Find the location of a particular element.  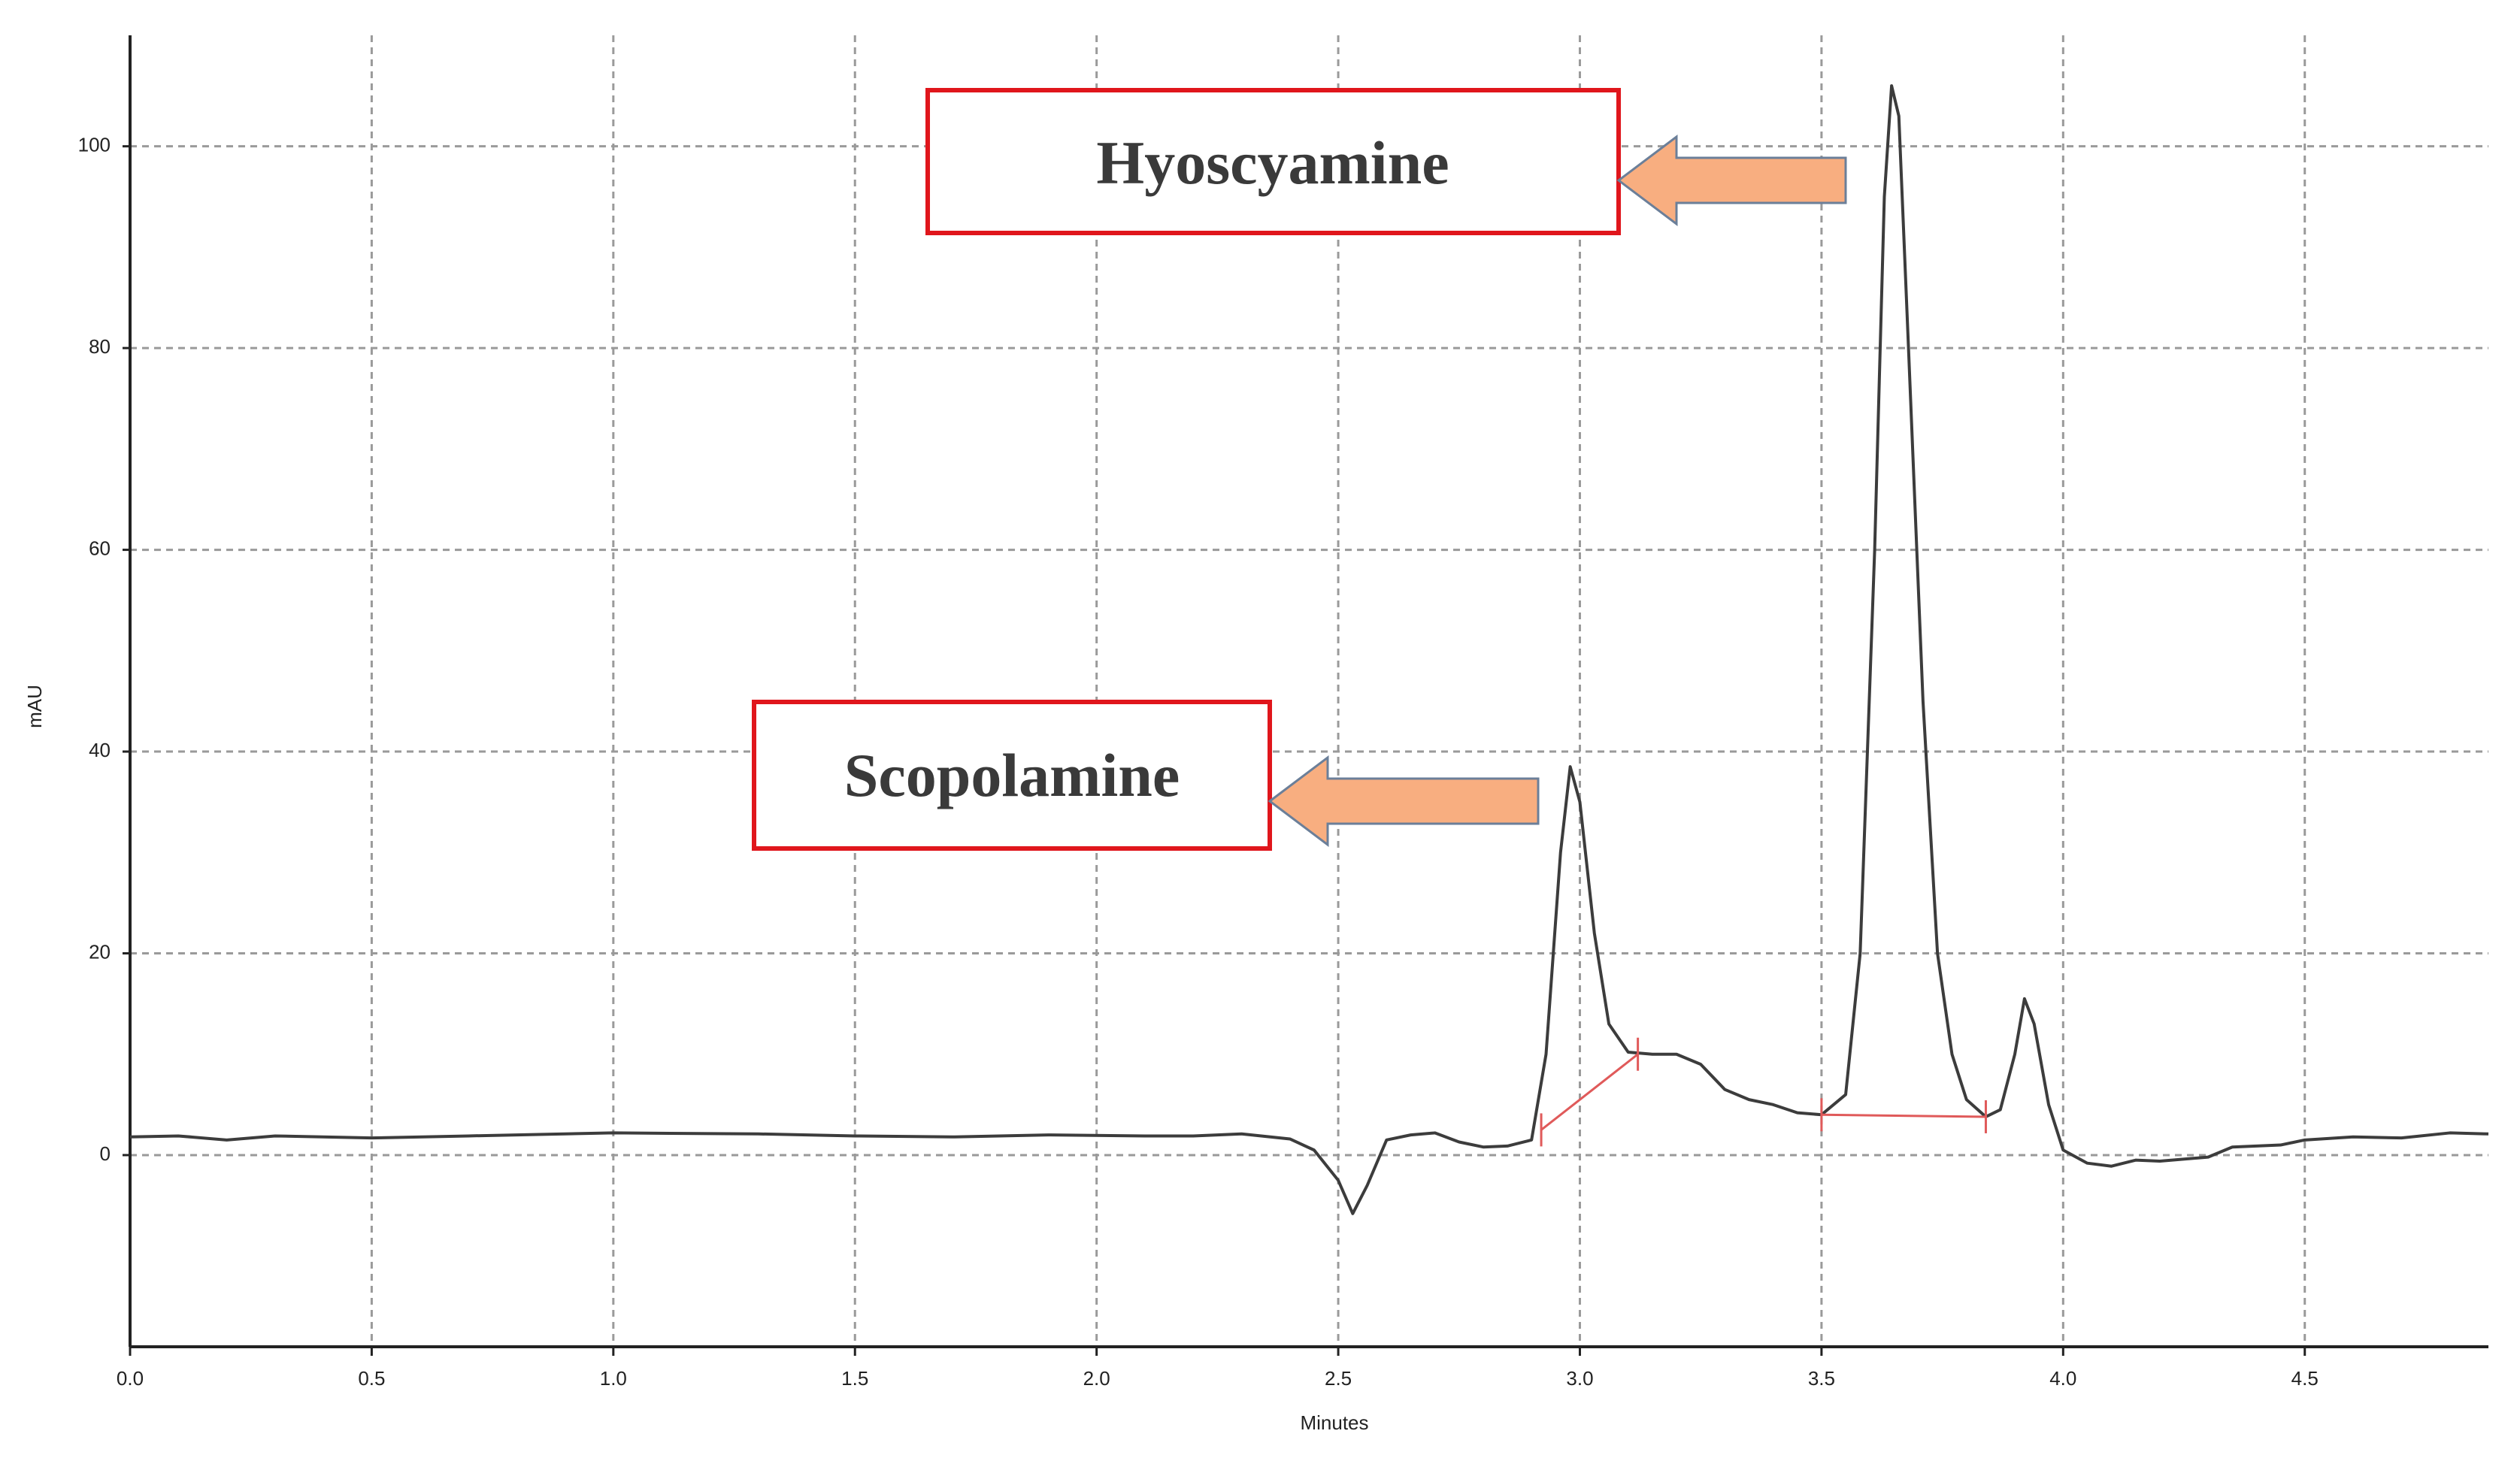

y-tick-label: 20 is located at coordinates (100, 952).